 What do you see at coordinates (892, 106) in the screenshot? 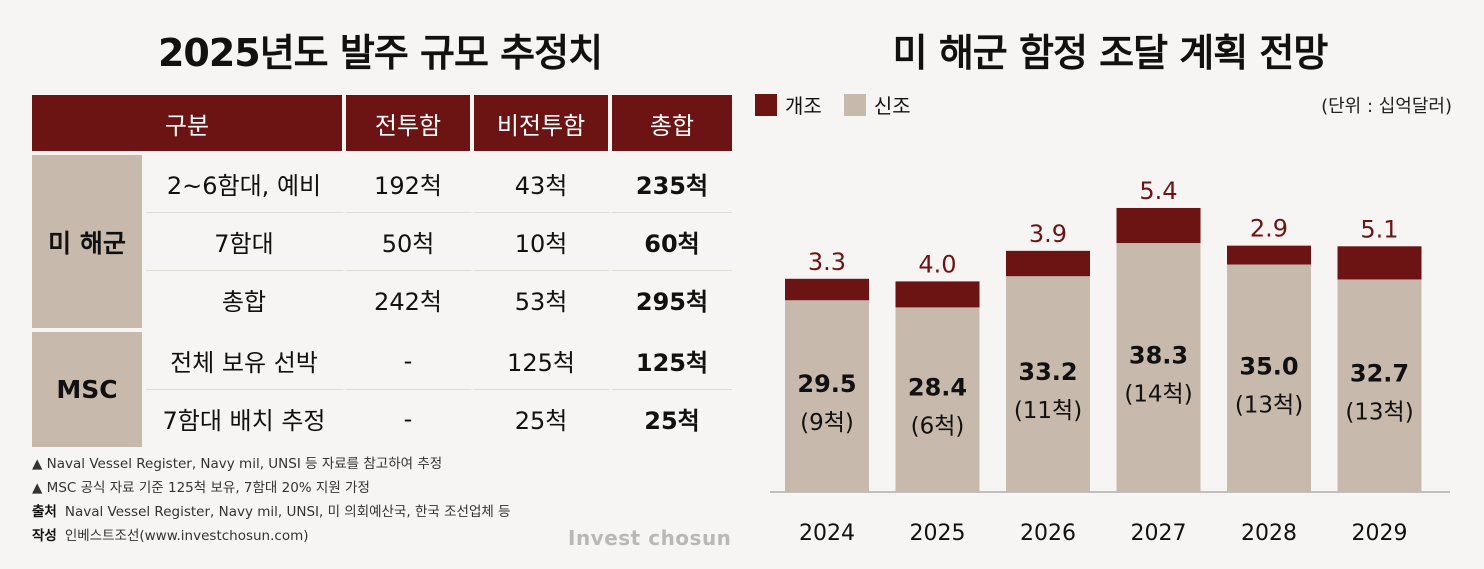
I see `legend-label-newbuild: 신조` at bounding box center [892, 106].